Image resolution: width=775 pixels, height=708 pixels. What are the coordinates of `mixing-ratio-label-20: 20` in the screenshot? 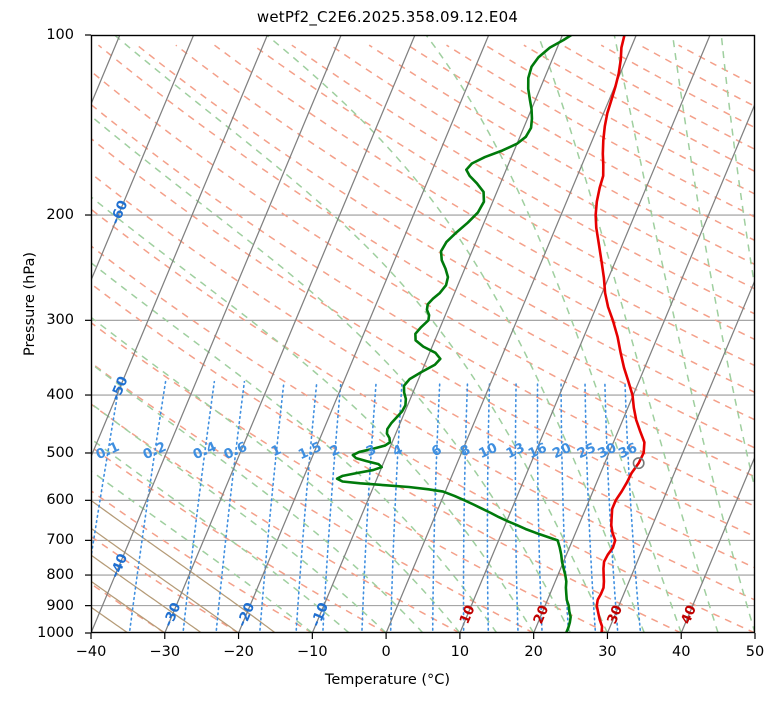 It's located at (562, 451).